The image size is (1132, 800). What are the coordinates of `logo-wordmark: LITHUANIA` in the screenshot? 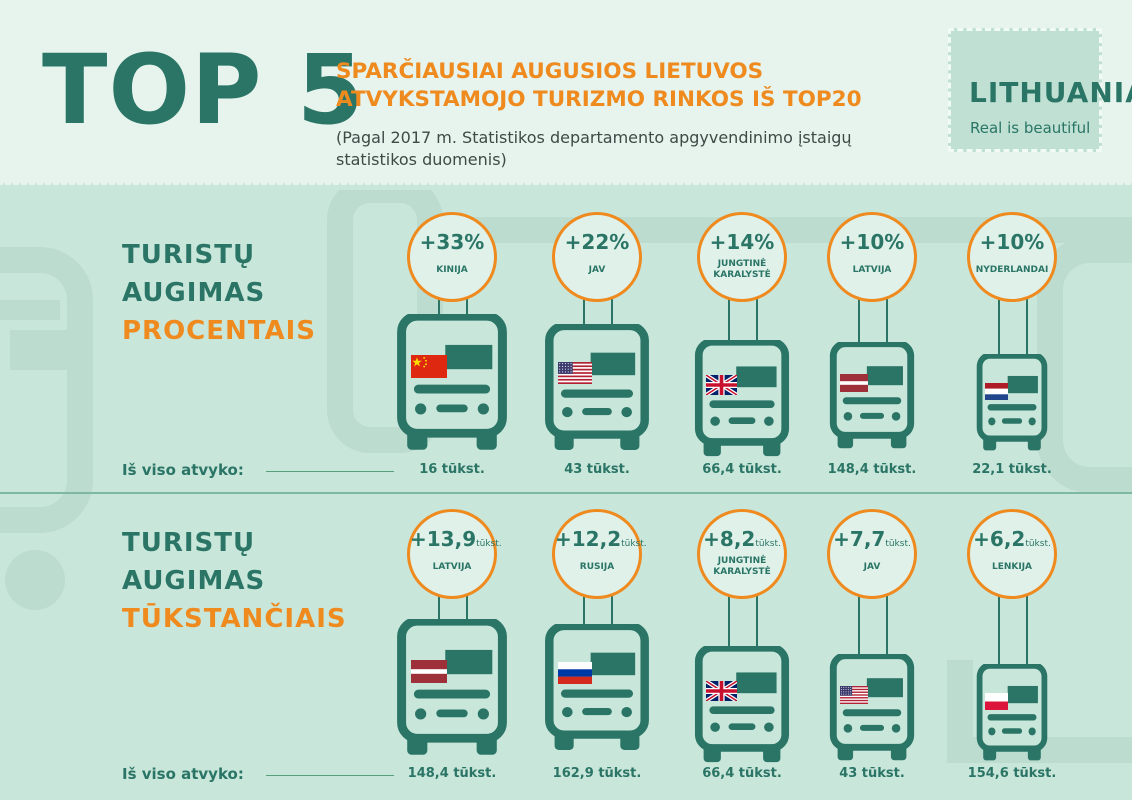 It's located at (1050, 92).